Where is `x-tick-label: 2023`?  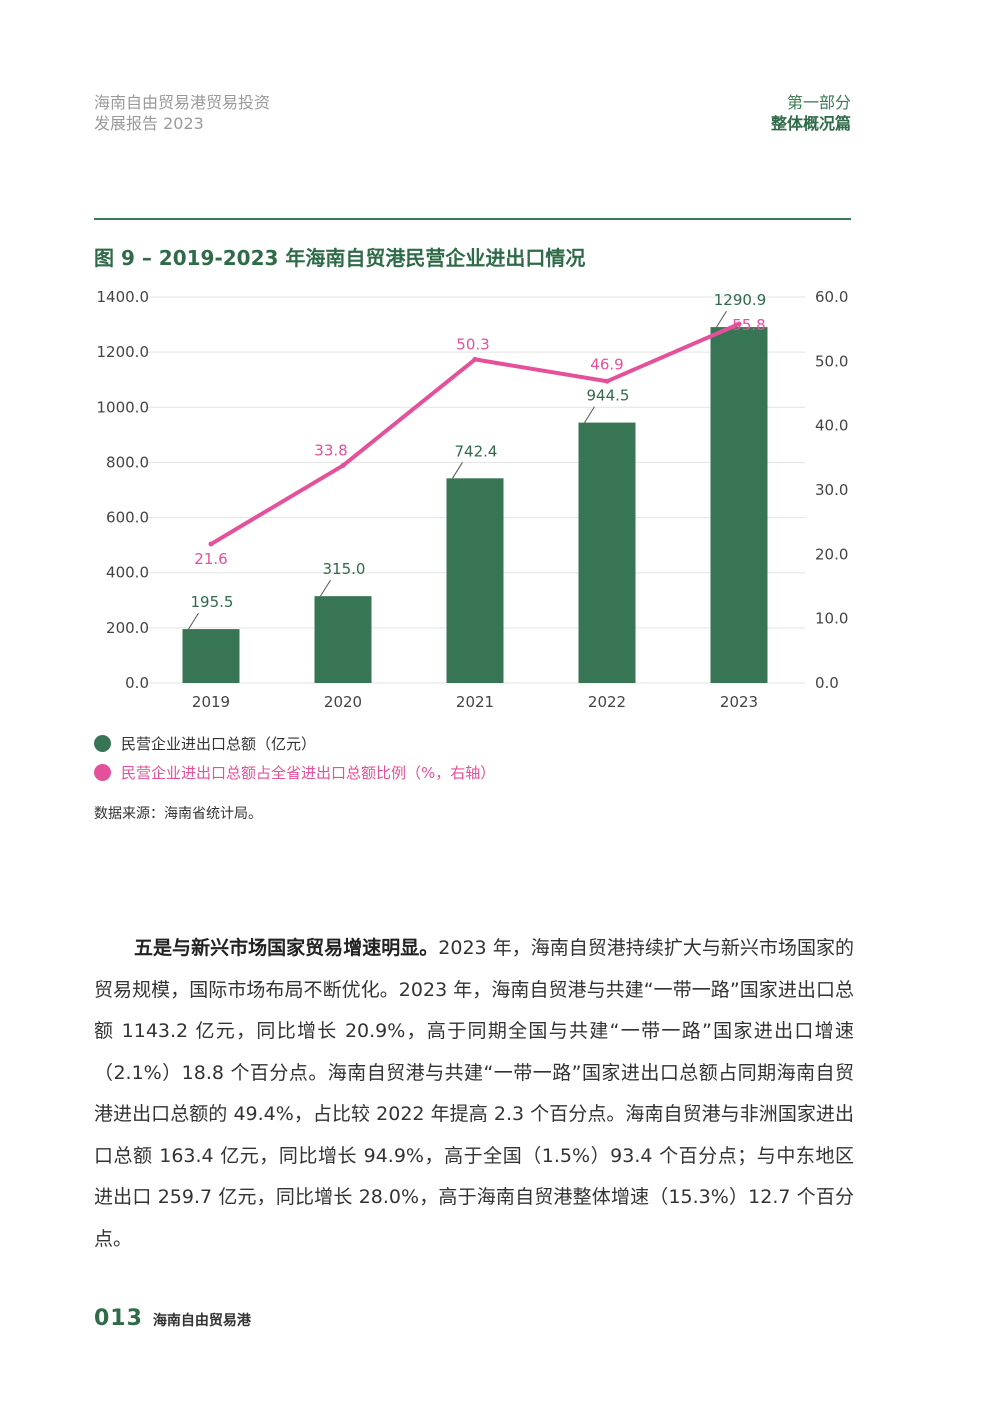 x-tick-label: 2023 is located at coordinates (739, 702).